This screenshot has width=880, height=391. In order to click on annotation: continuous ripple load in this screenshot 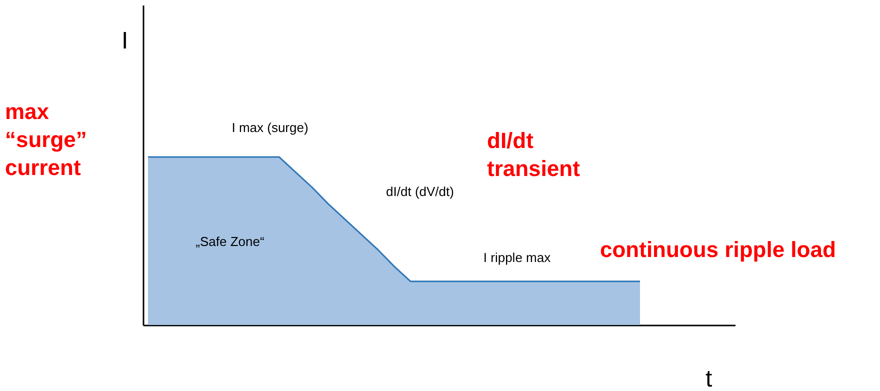, I will do `click(718, 249)`.